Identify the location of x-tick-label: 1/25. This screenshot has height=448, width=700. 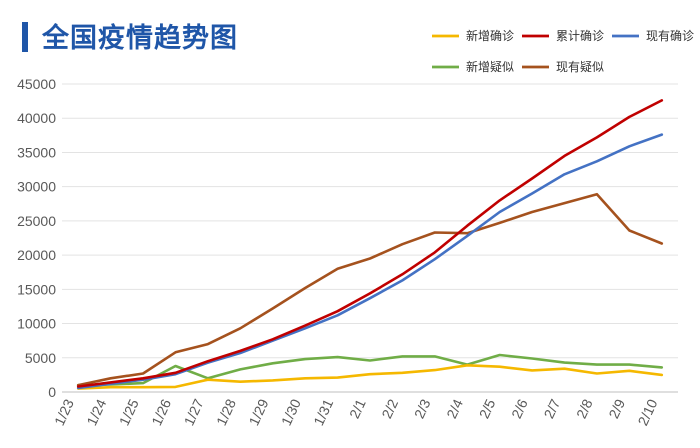
(129, 412).